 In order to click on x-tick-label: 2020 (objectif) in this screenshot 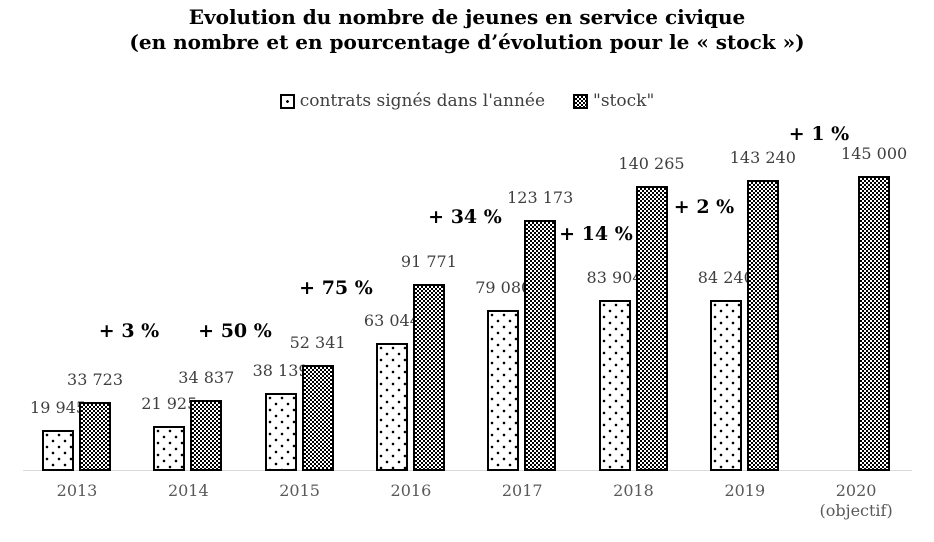, I will do `click(856, 500)`.